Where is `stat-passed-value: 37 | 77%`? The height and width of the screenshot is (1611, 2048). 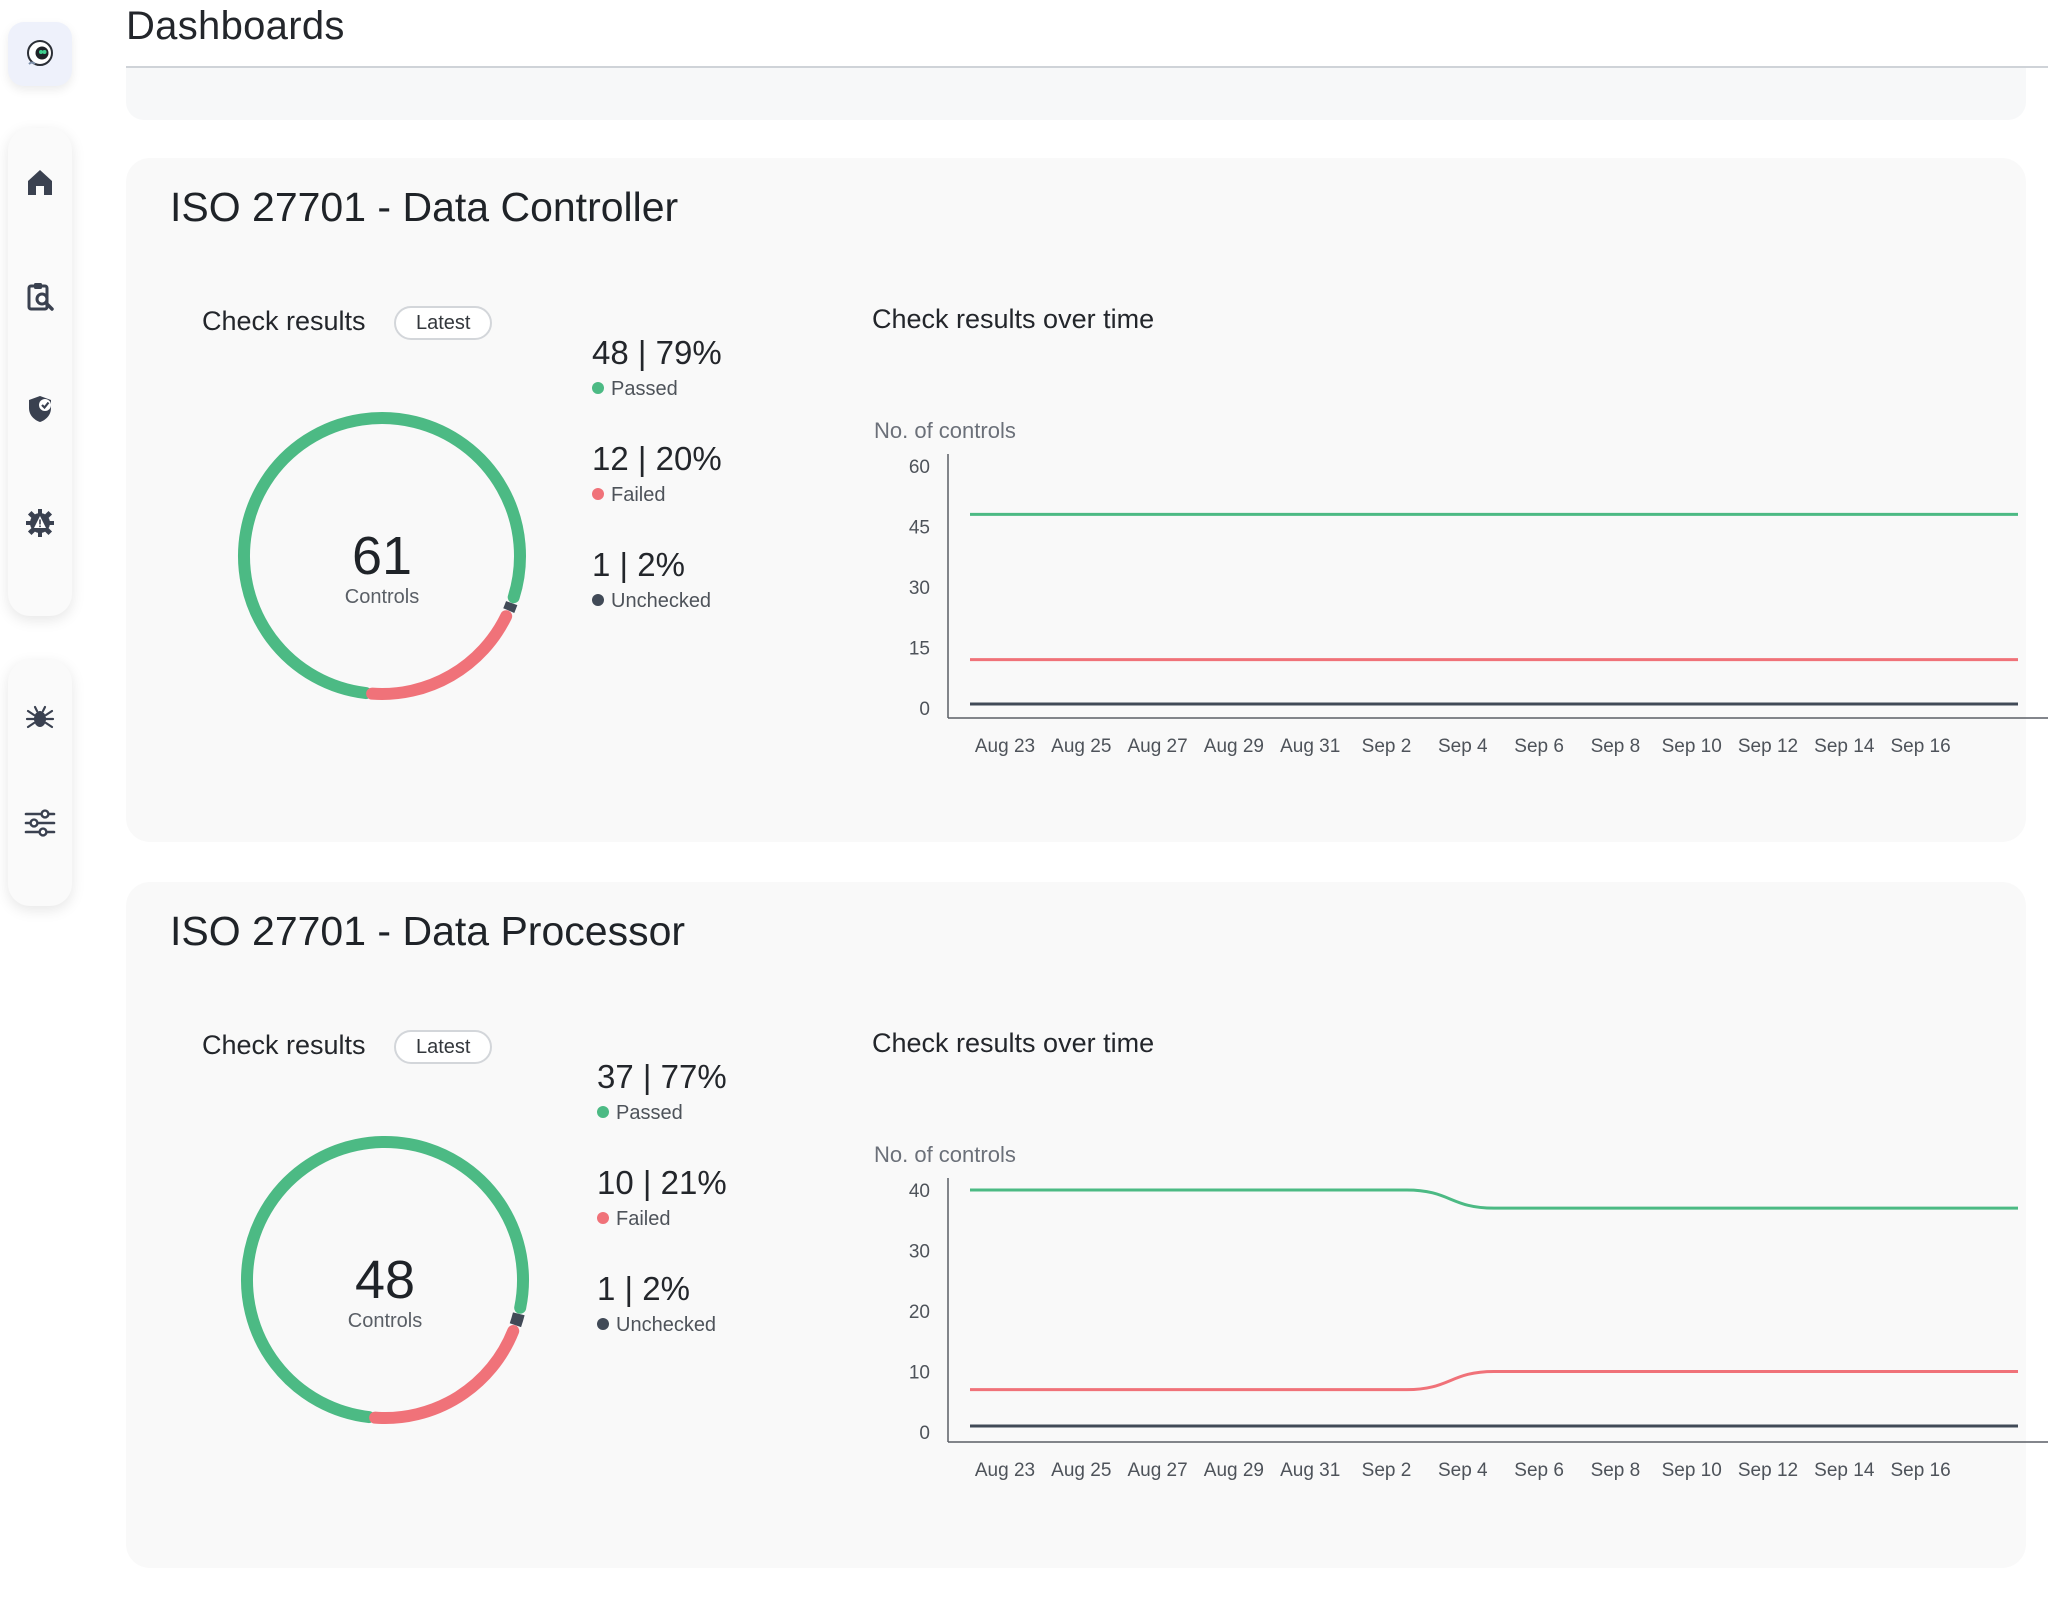
stat-passed-value: 37 | 77% is located at coordinates (662, 1076).